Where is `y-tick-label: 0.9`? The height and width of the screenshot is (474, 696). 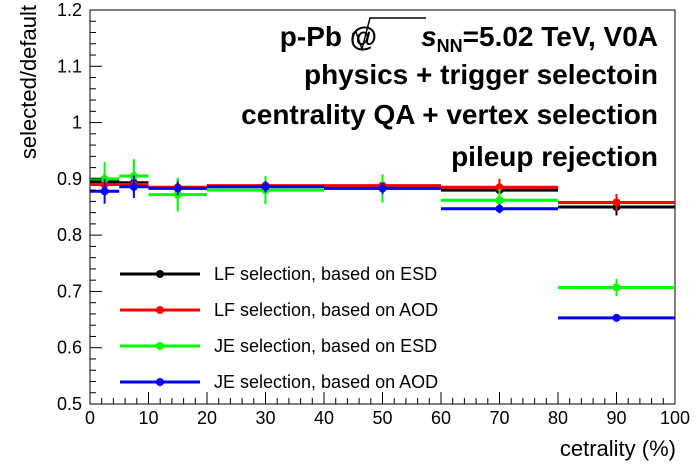
y-tick-label: 0.9 is located at coordinates (69, 179).